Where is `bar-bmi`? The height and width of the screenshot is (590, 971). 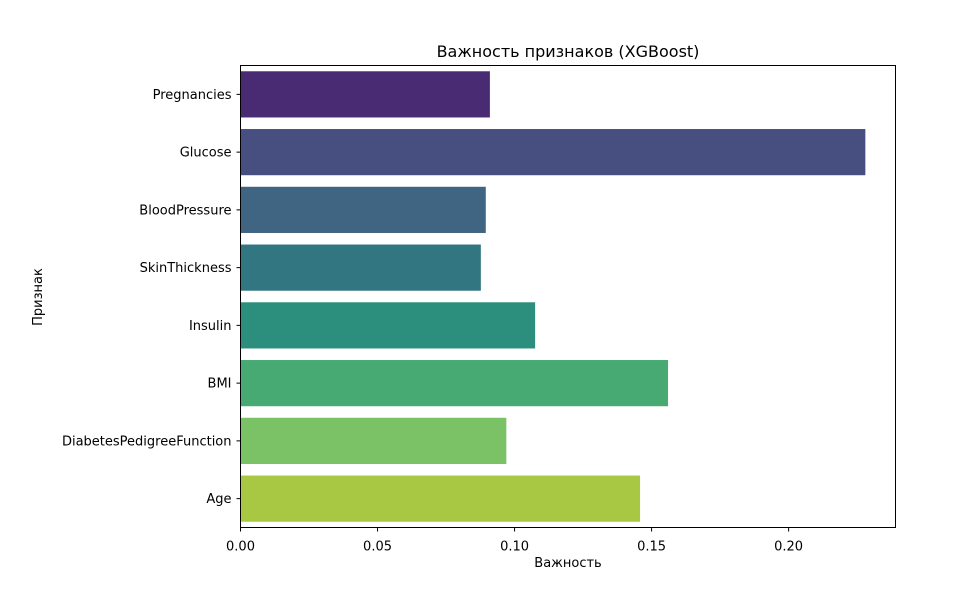 bar-bmi is located at coordinates (454, 383).